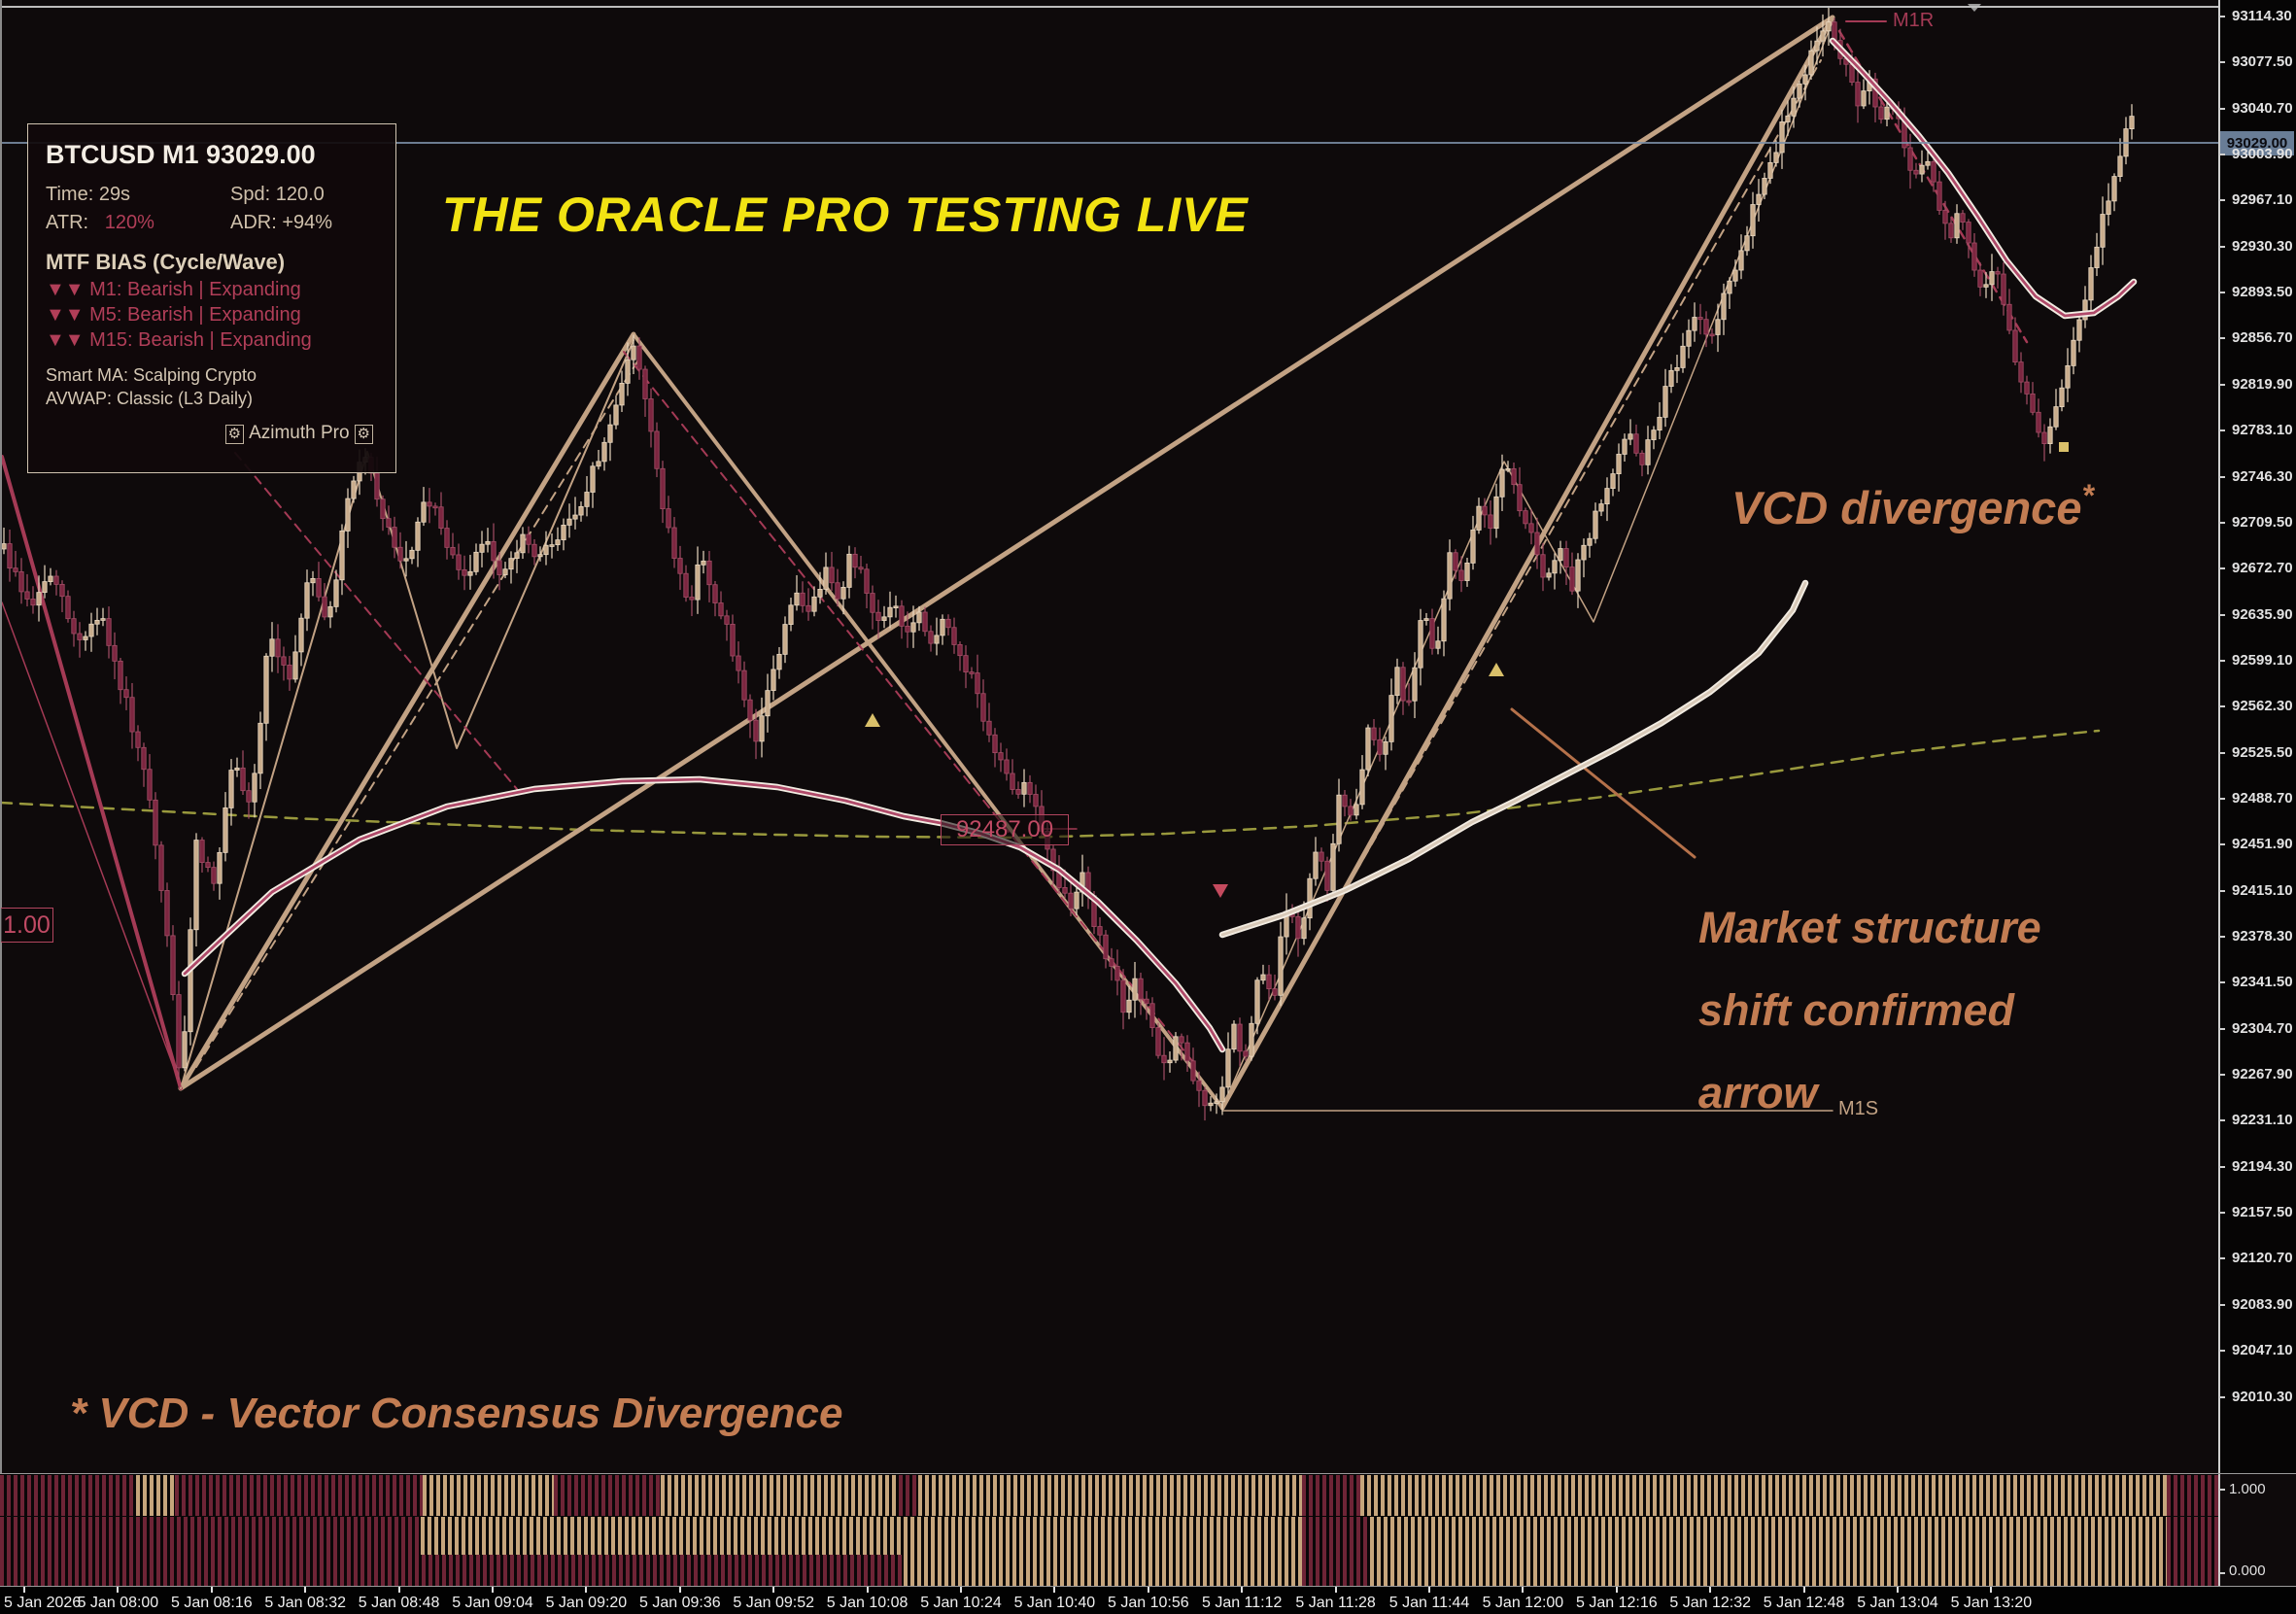  Describe the element at coordinates (1991, 1603) in the screenshot. I see `time-tick-label: 5 Jan 13:20` at that location.